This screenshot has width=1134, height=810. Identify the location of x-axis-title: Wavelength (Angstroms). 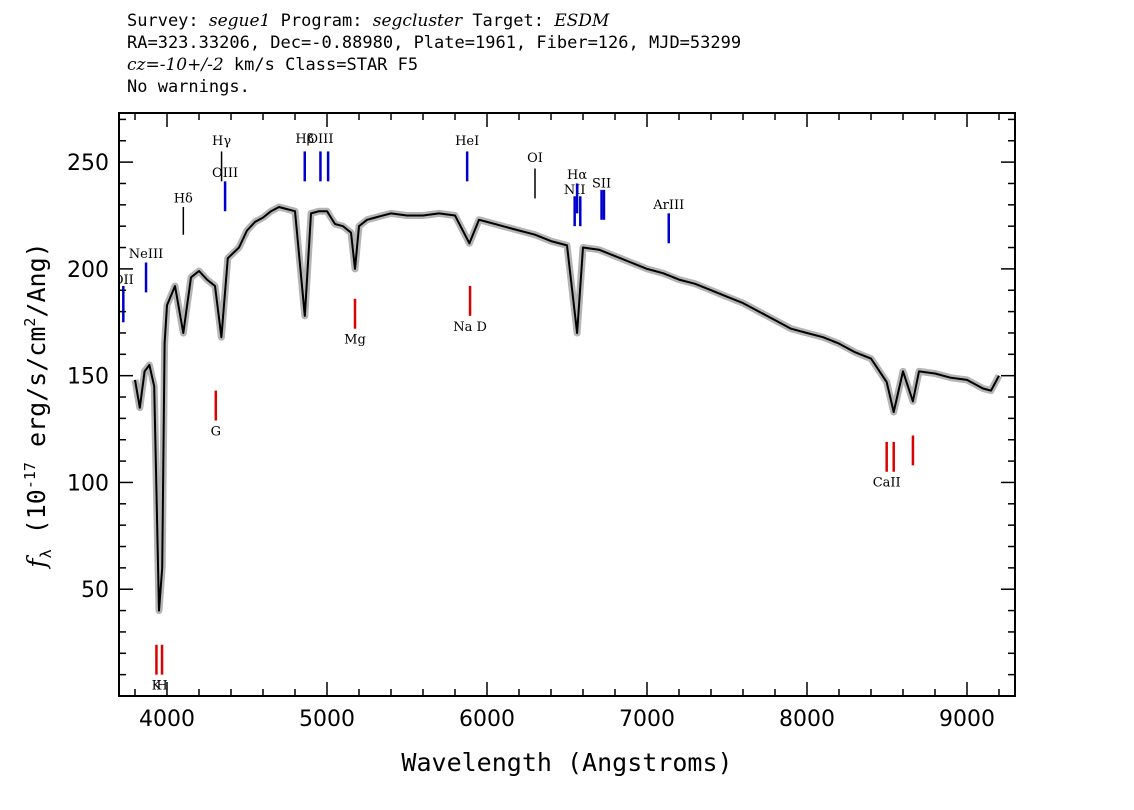
(566, 762).